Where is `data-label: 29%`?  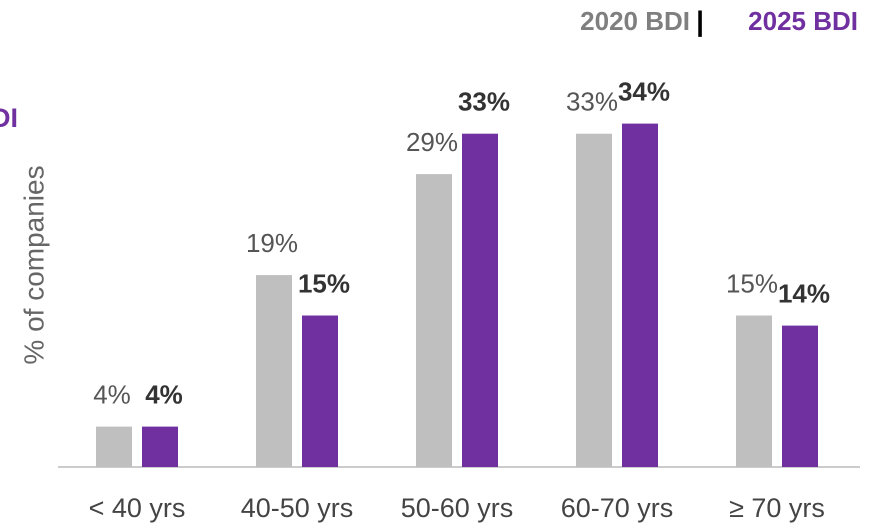 data-label: 29% is located at coordinates (432, 142).